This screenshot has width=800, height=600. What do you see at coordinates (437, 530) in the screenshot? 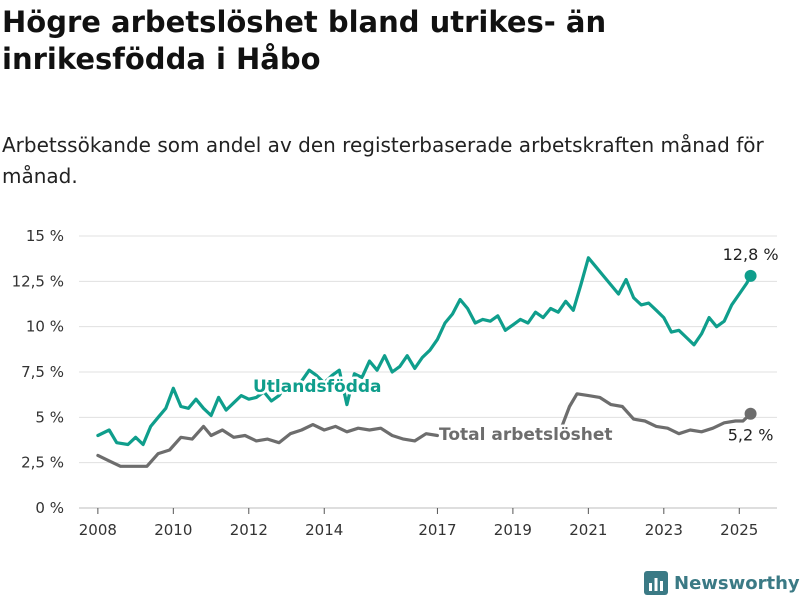
I see `x-tick-label: 2017` at bounding box center [437, 530].